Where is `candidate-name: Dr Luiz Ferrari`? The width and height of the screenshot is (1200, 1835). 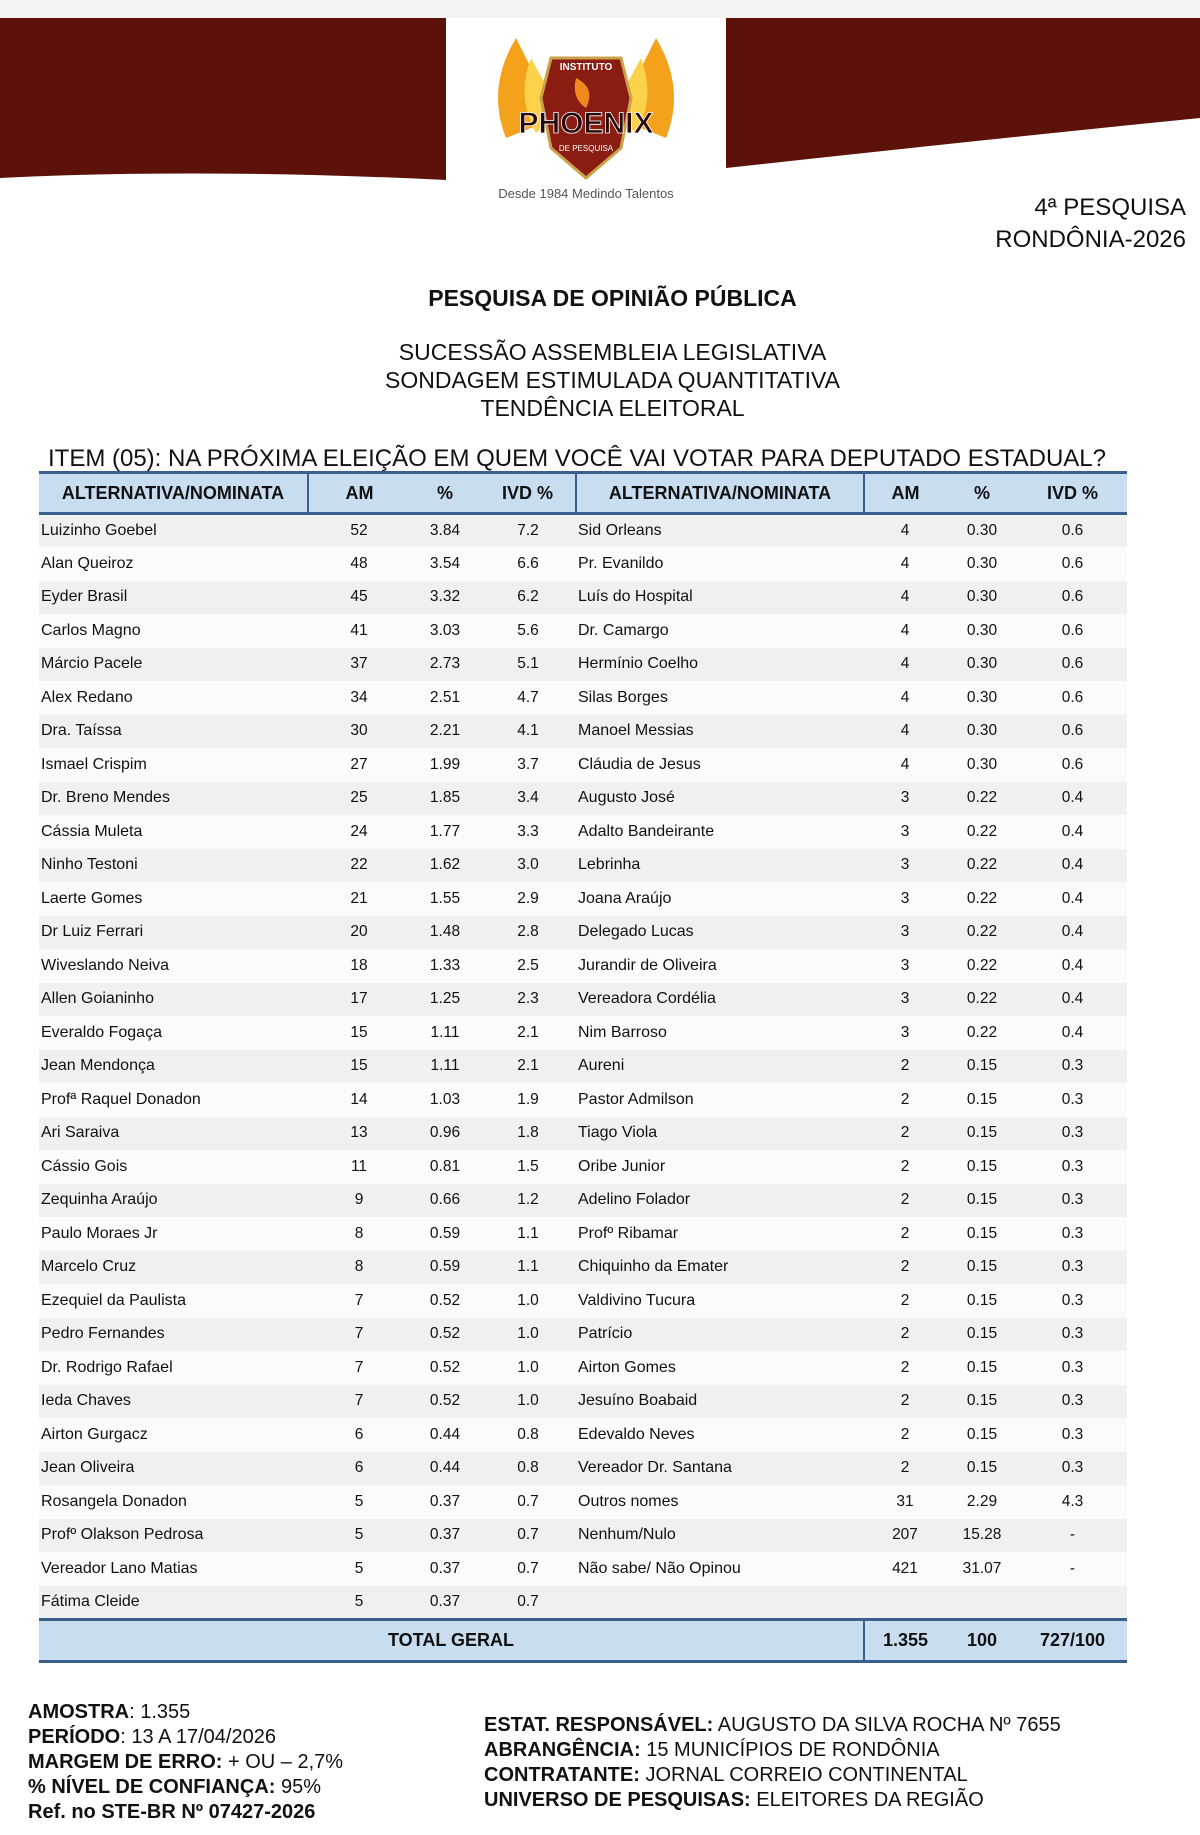
candidate-name: Dr Luiz Ferrari is located at coordinates (173, 932).